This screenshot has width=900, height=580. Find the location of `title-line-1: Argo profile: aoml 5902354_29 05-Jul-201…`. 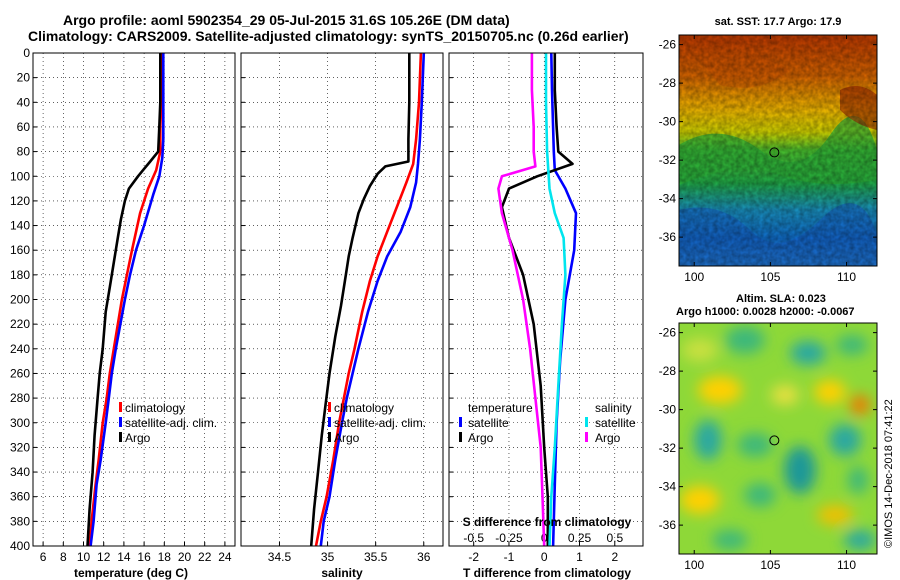

title-line-1: Argo profile: aoml 5902354_29 05-Jul-201… is located at coordinates (286, 20).